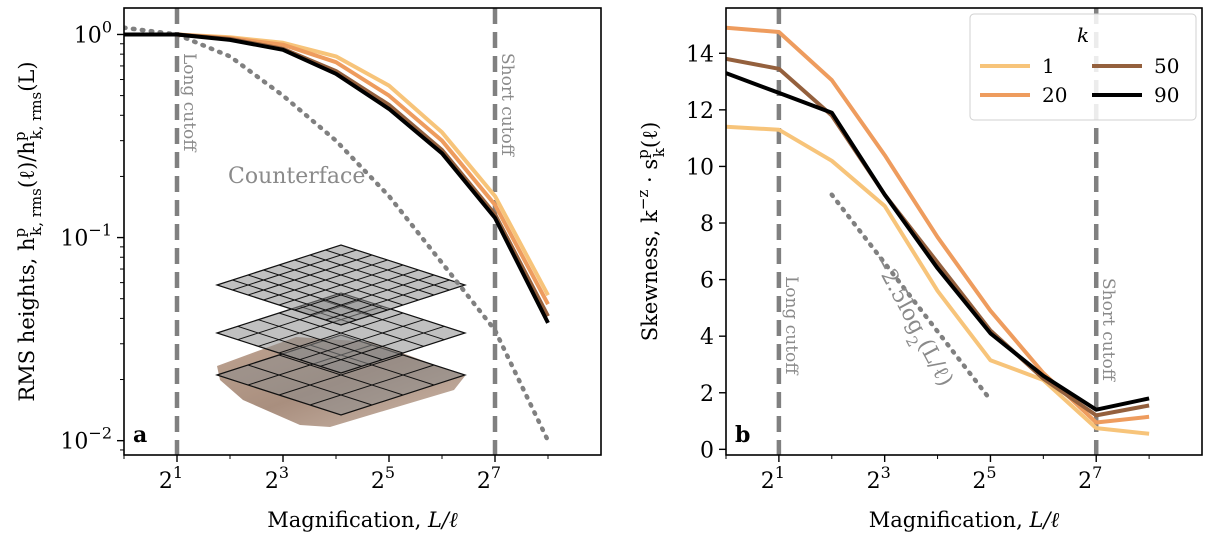  What do you see at coordinates (1083, 67) in the screenshot?
I see `legend: k 1 20 50 90` at bounding box center [1083, 67].